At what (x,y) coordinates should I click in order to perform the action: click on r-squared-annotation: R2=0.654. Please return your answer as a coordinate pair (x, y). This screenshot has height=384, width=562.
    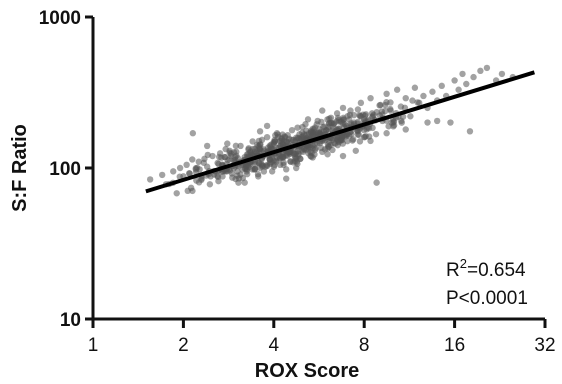
    Looking at the image, I should click on (486, 268).